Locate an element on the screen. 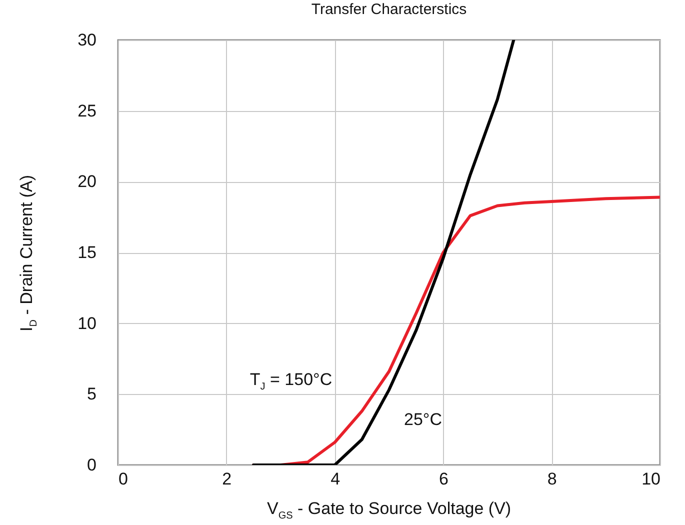  chart-title: Transfer Characterstics is located at coordinates (389, 9).